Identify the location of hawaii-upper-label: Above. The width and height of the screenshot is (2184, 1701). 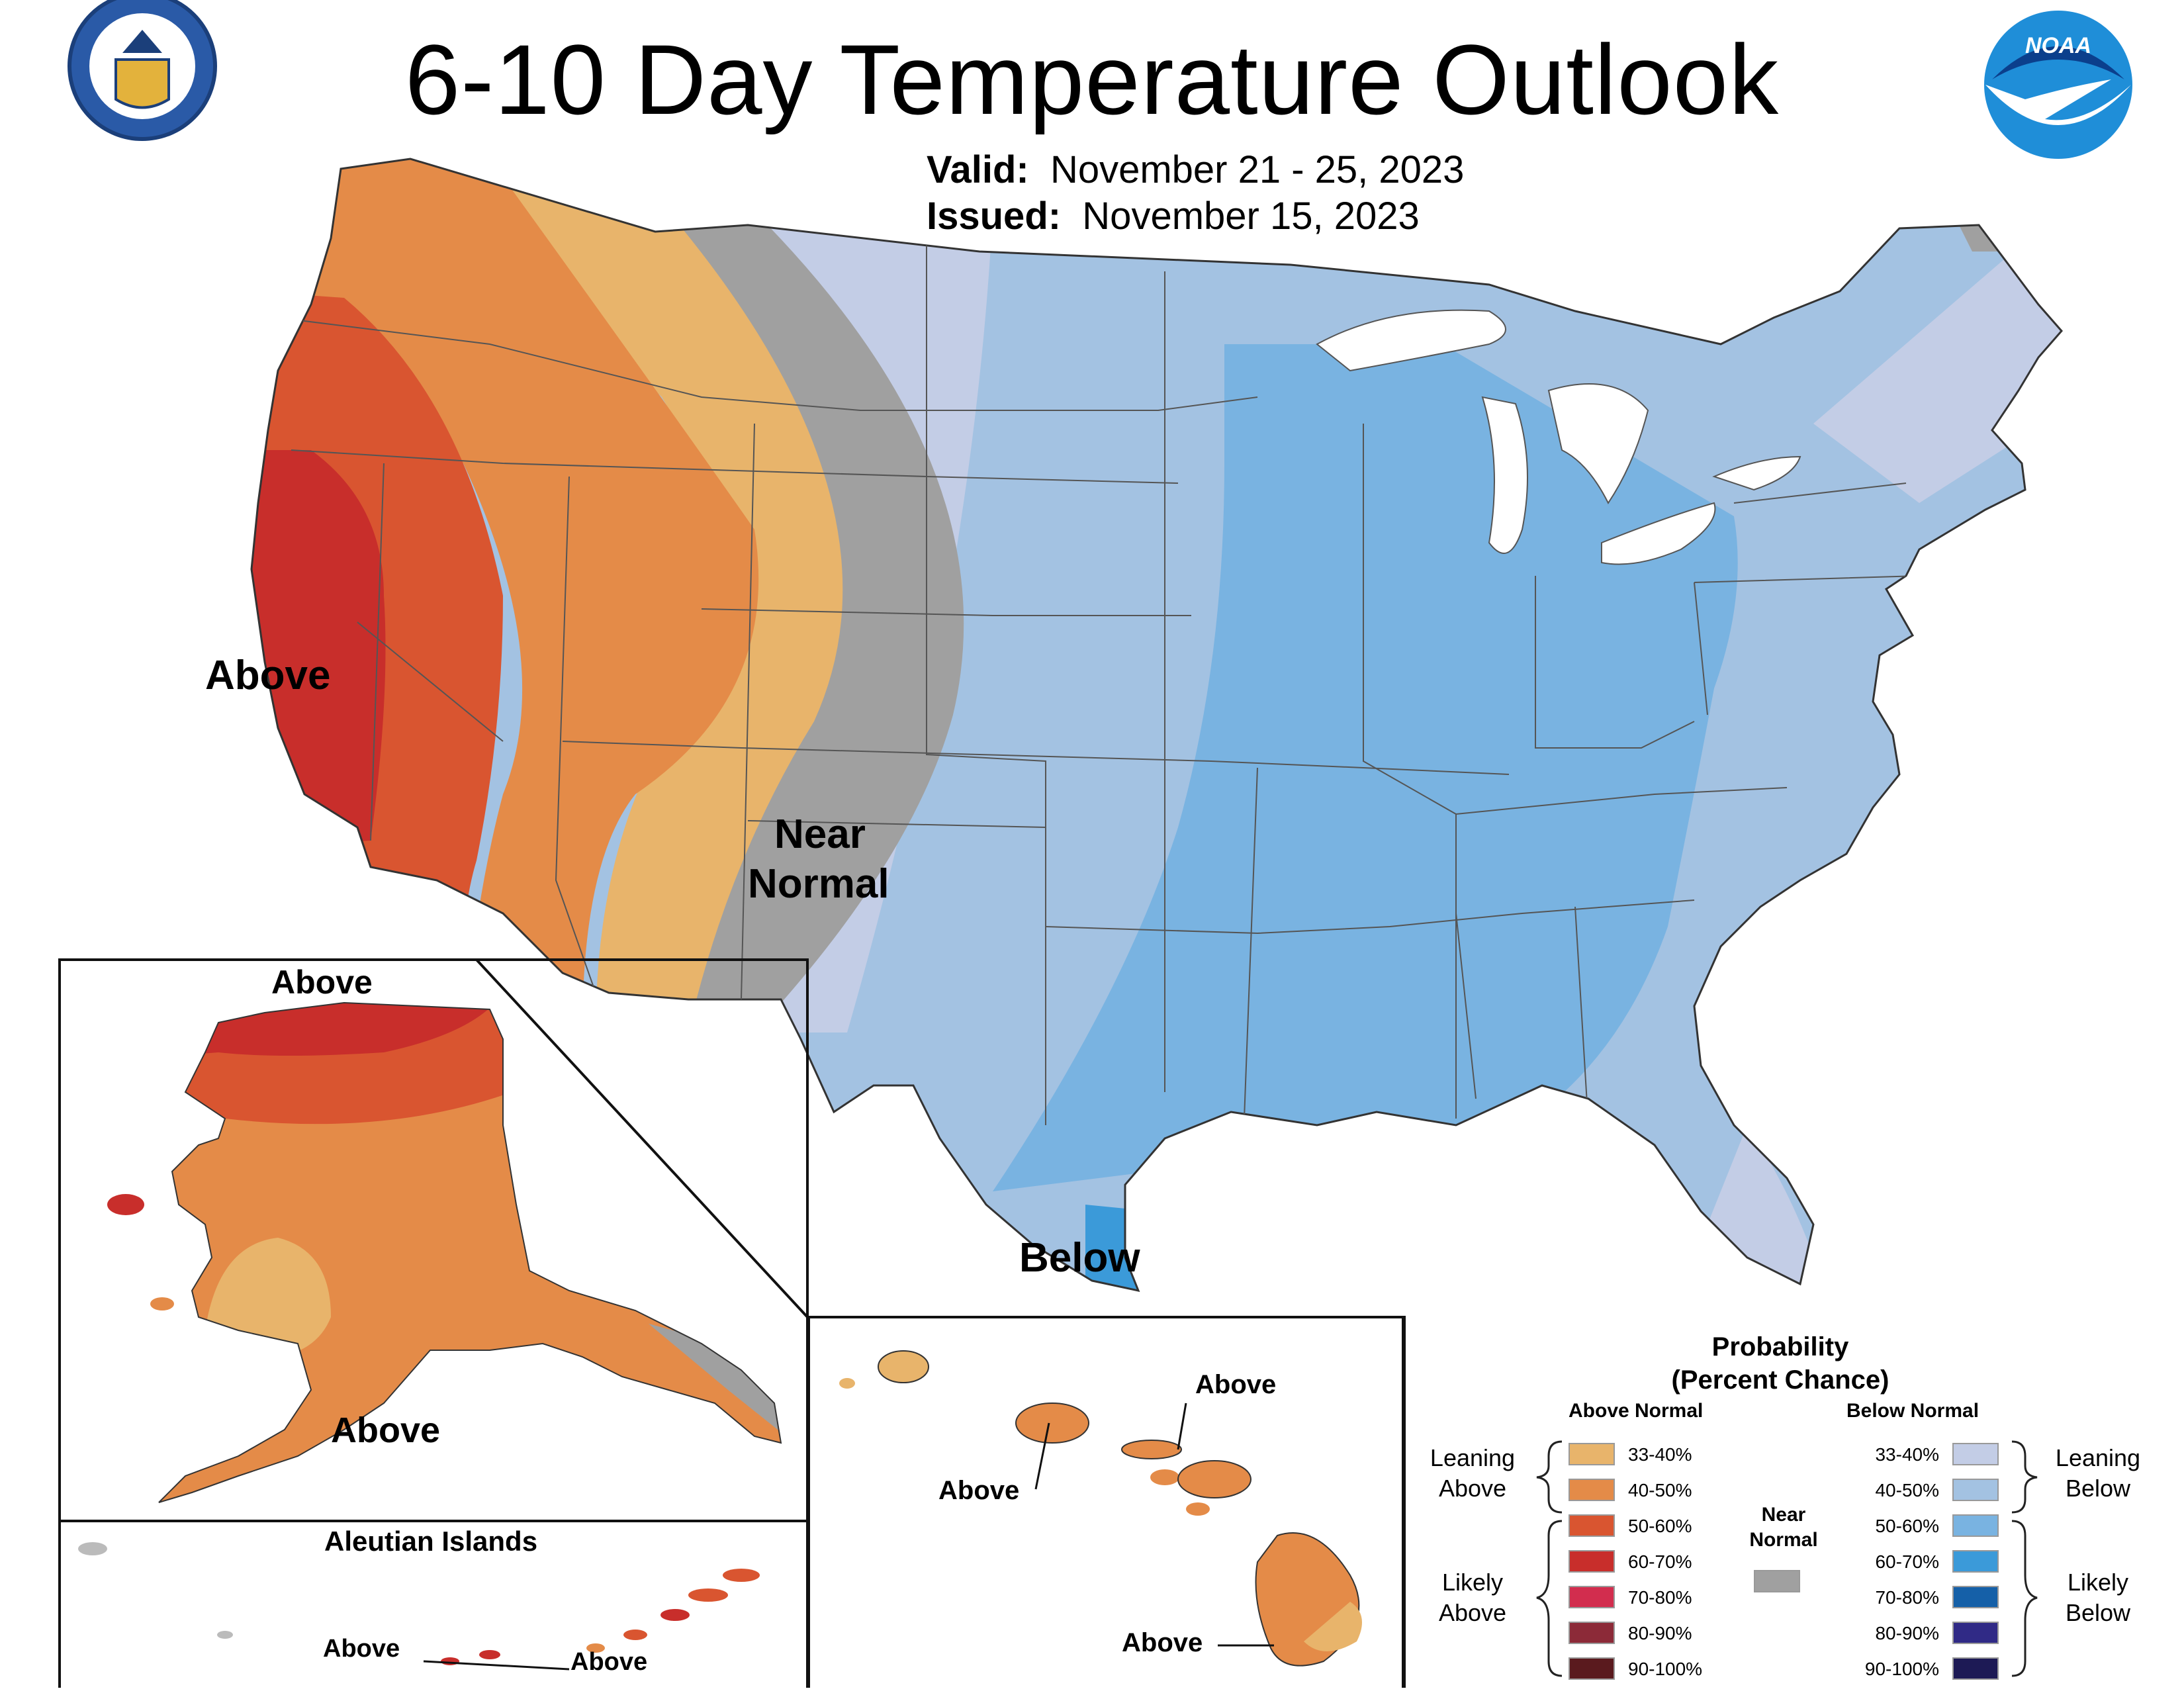
(1236, 1384).